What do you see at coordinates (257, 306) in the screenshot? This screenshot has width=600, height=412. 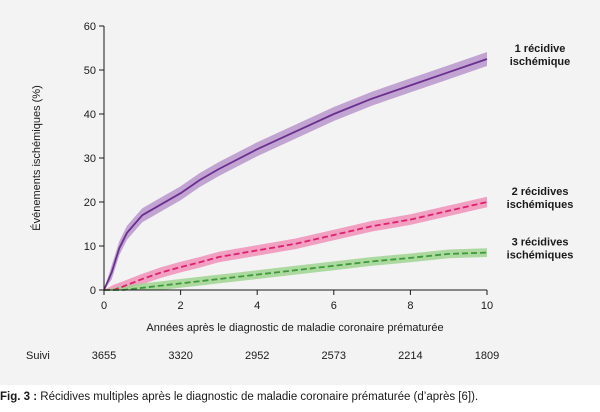 I see `x-tick-label: 4` at bounding box center [257, 306].